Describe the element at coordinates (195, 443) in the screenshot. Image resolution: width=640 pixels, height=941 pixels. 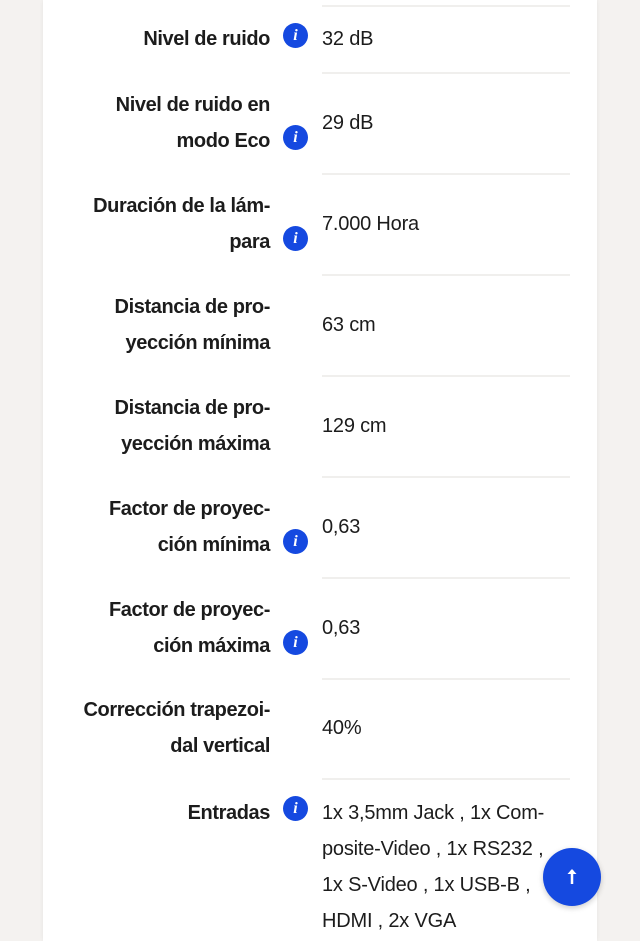
I see `spec-label: yección máxima` at that location.